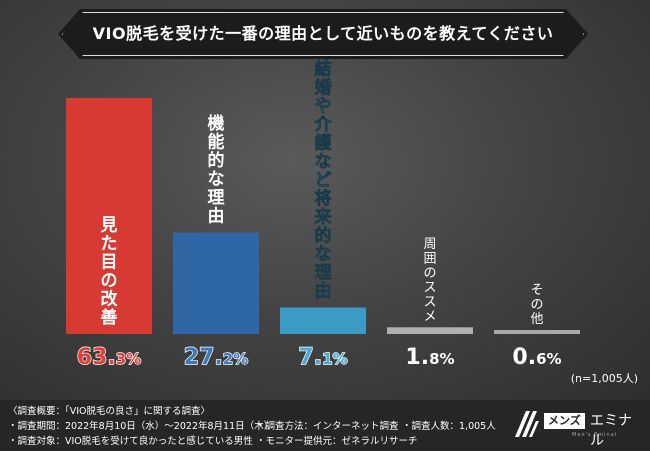  I want to click on survey-respondents: ・調査人数：1,005人, so click(449, 426).